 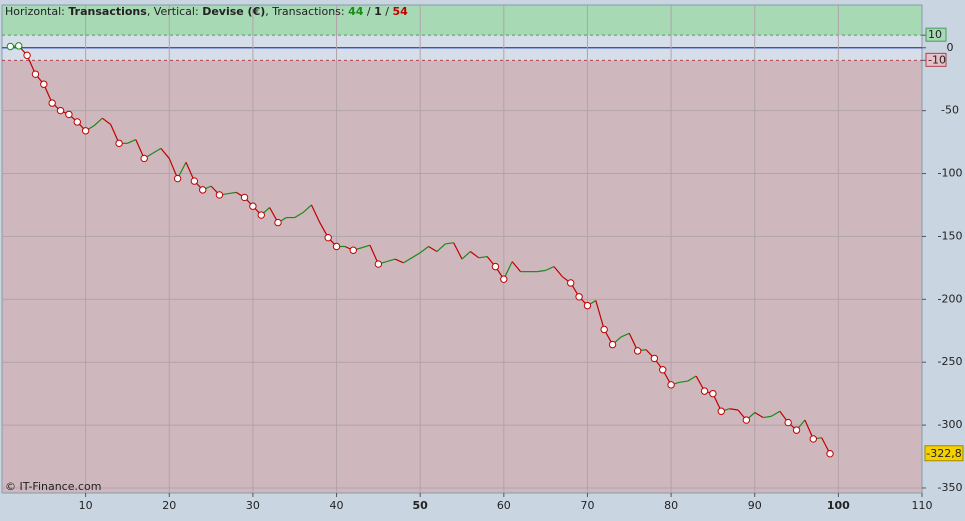 What do you see at coordinates (421, 505) in the screenshot?
I see `x-tick-label: 50` at bounding box center [421, 505].